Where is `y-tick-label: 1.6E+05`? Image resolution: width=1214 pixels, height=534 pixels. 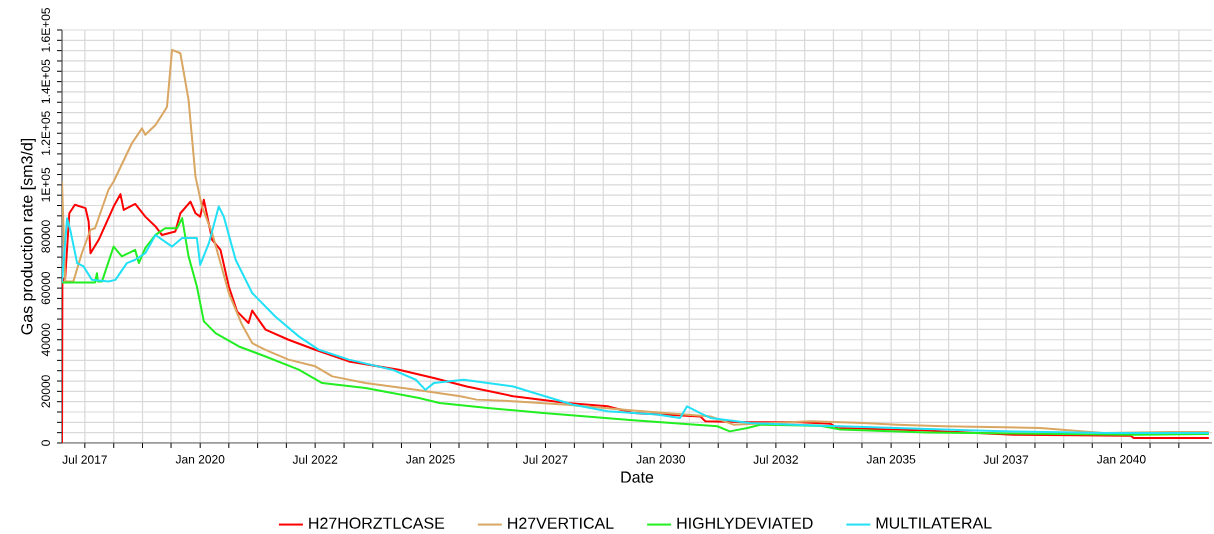
y-tick-label: 1.6E+05 is located at coordinates (45, 29).